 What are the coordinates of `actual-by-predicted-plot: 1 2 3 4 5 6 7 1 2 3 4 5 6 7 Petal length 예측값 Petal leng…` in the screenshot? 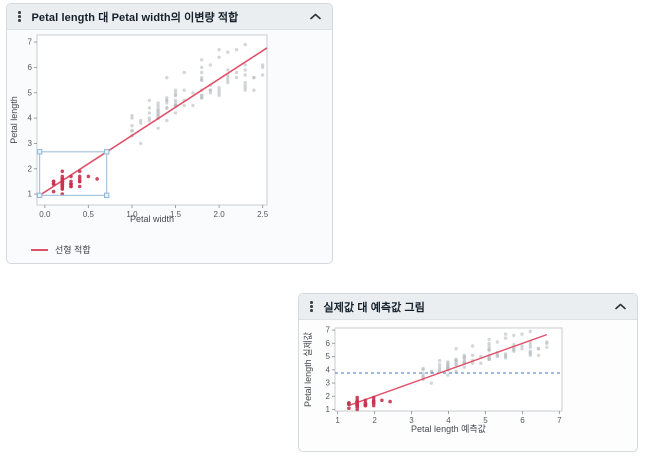 It's located at (468, 385).